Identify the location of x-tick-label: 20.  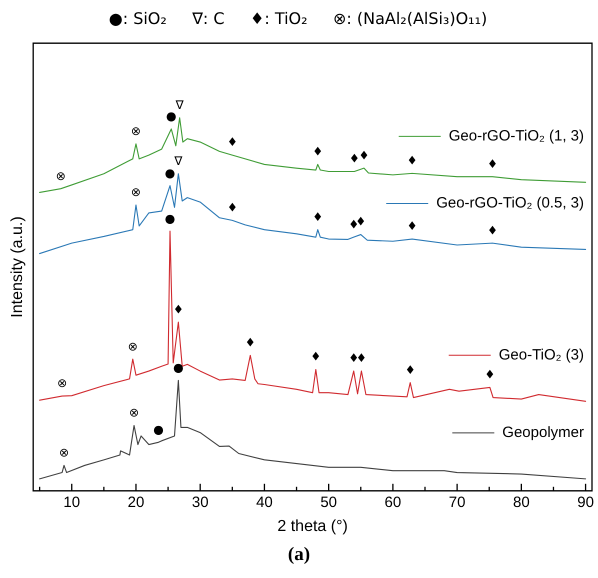
(136, 502).